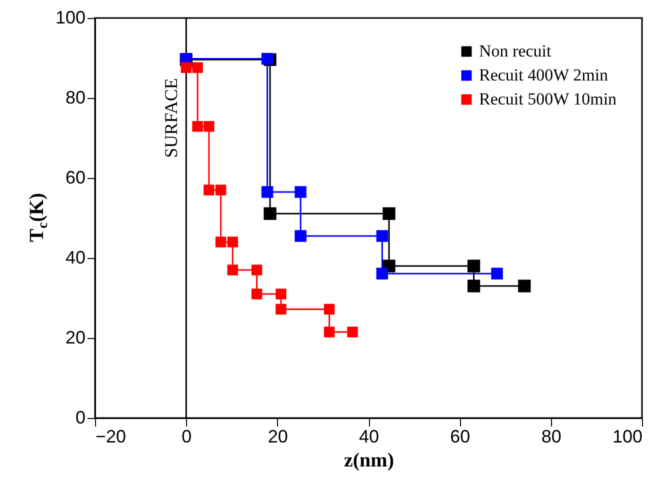 Image resolution: width=659 pixels, height=492 pixels. What do you see at coordinates (278, 436) in the screenshot?
I see `x-tick-label: 20` at bounding box center [278, 436].